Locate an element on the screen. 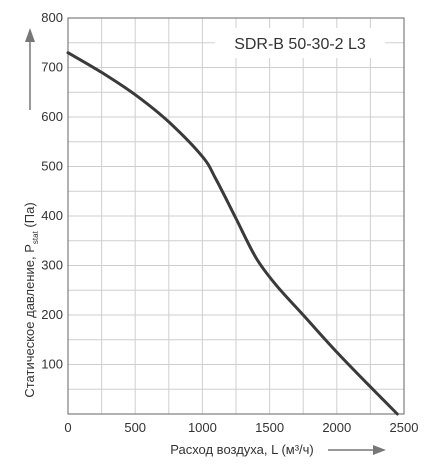 The height and width of the screenshot is (476, 429). y-tick-label: 800 is located at coordinates (52, 17).